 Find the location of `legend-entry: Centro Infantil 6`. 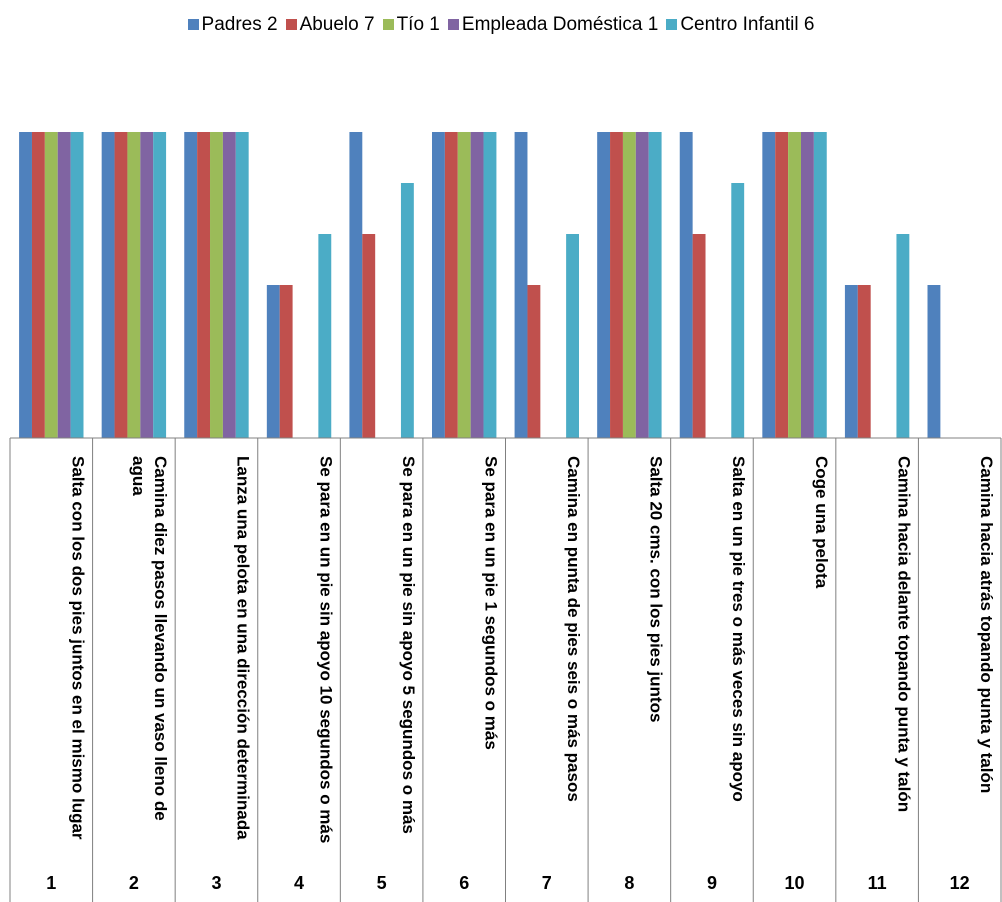

legend-entry: Centro Infantil 6 is located at coordinates (740, 25).